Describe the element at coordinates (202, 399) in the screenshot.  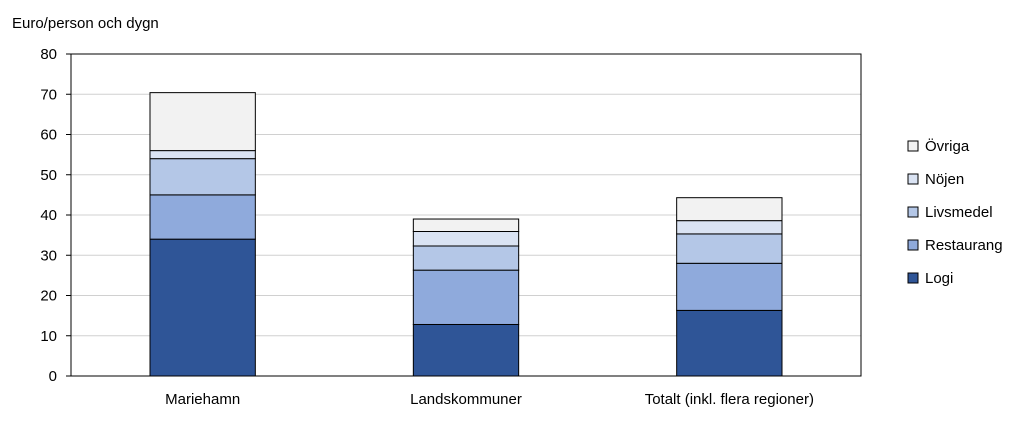
I see `x-category-label: Mariehamn` at that location.